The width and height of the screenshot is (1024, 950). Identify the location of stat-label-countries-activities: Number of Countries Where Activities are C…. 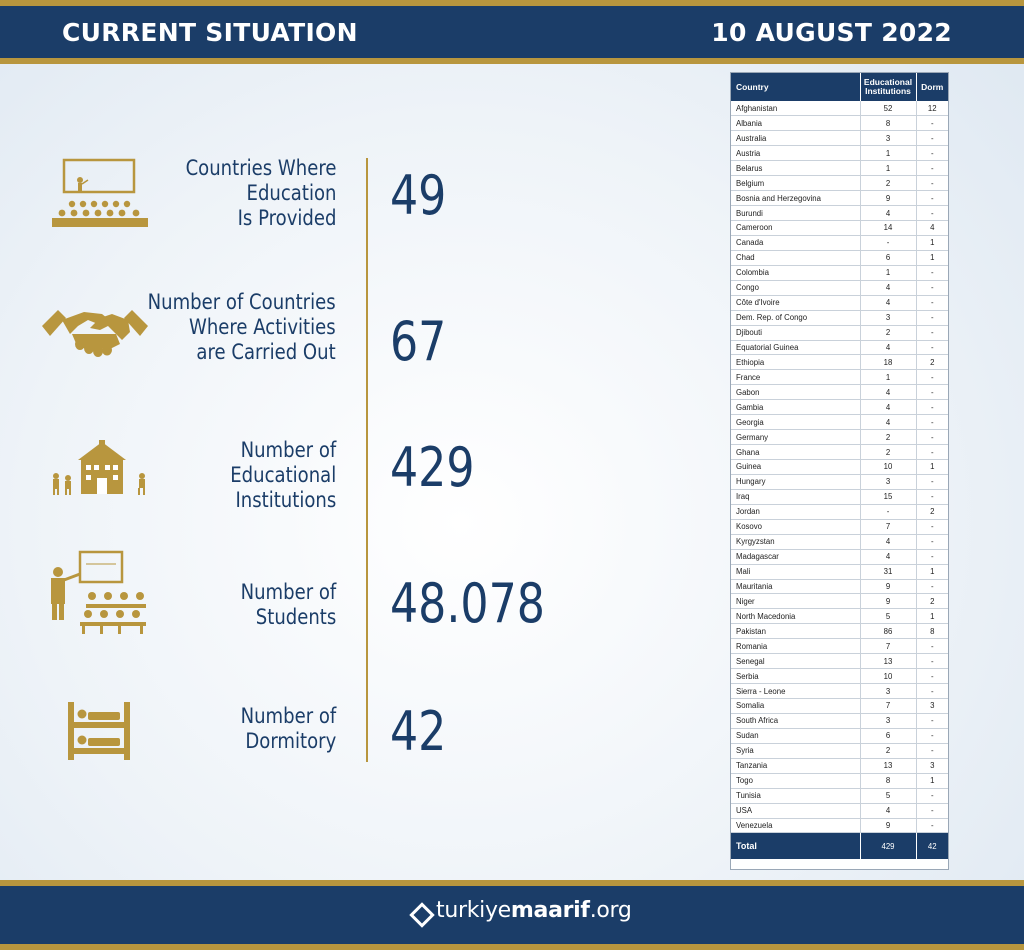
(241, 327).